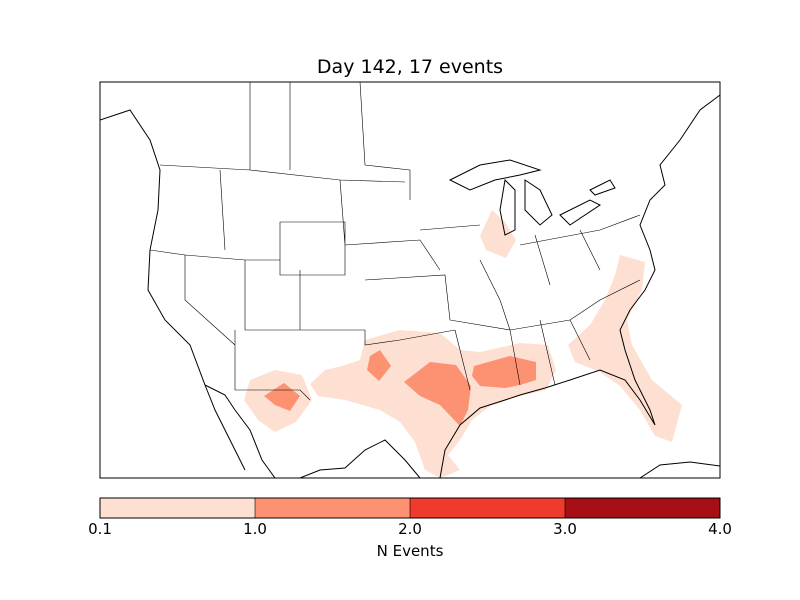 The image size is (800, 600). I want to click on colorbar-tick-label: 3.0, so click(565, 529).